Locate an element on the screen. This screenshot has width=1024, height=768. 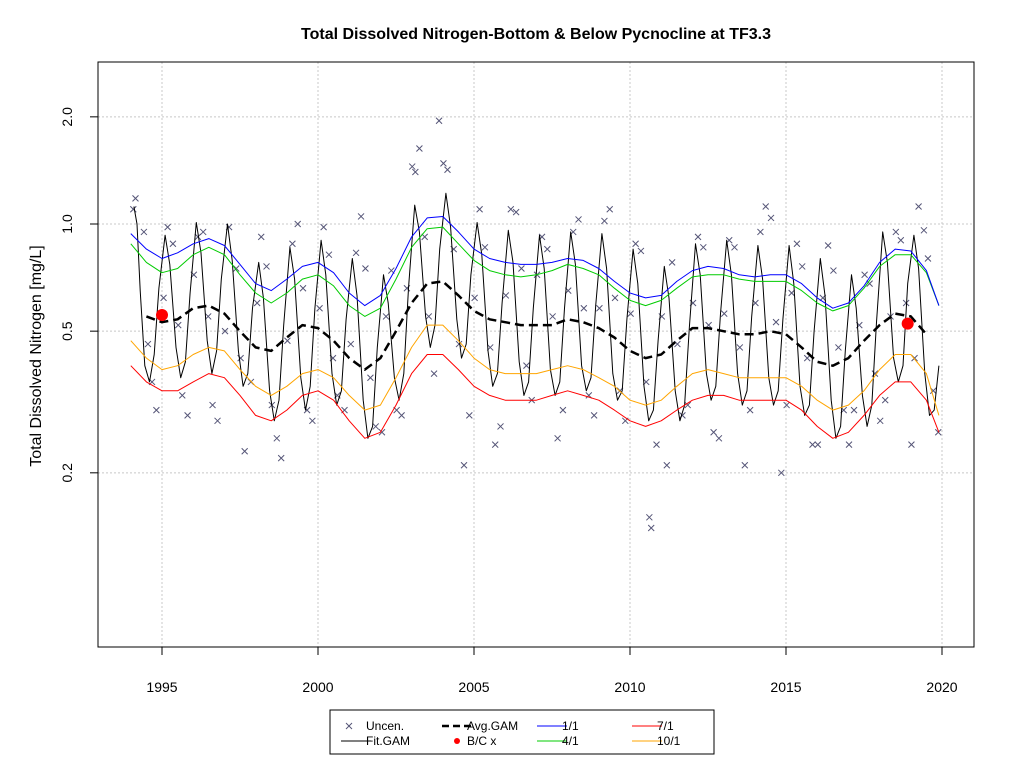
legend-label: 4/1 is located at coordinates (570, 741).